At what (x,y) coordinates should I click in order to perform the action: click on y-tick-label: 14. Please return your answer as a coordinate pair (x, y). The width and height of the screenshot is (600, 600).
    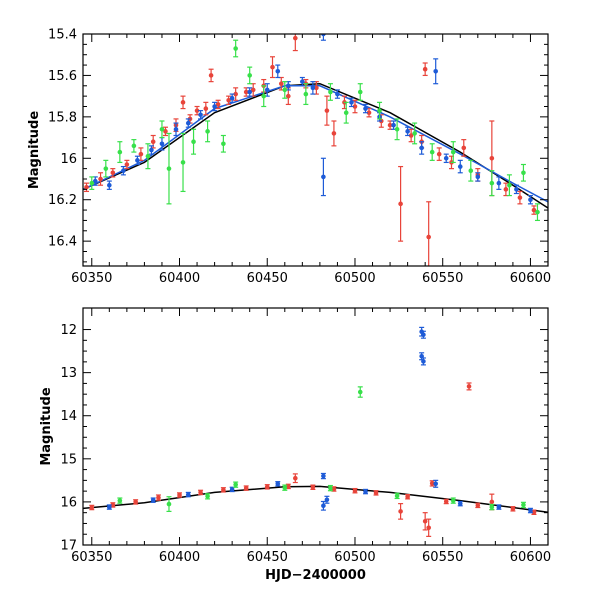
    Looking at the image, I should click on (68, 416).